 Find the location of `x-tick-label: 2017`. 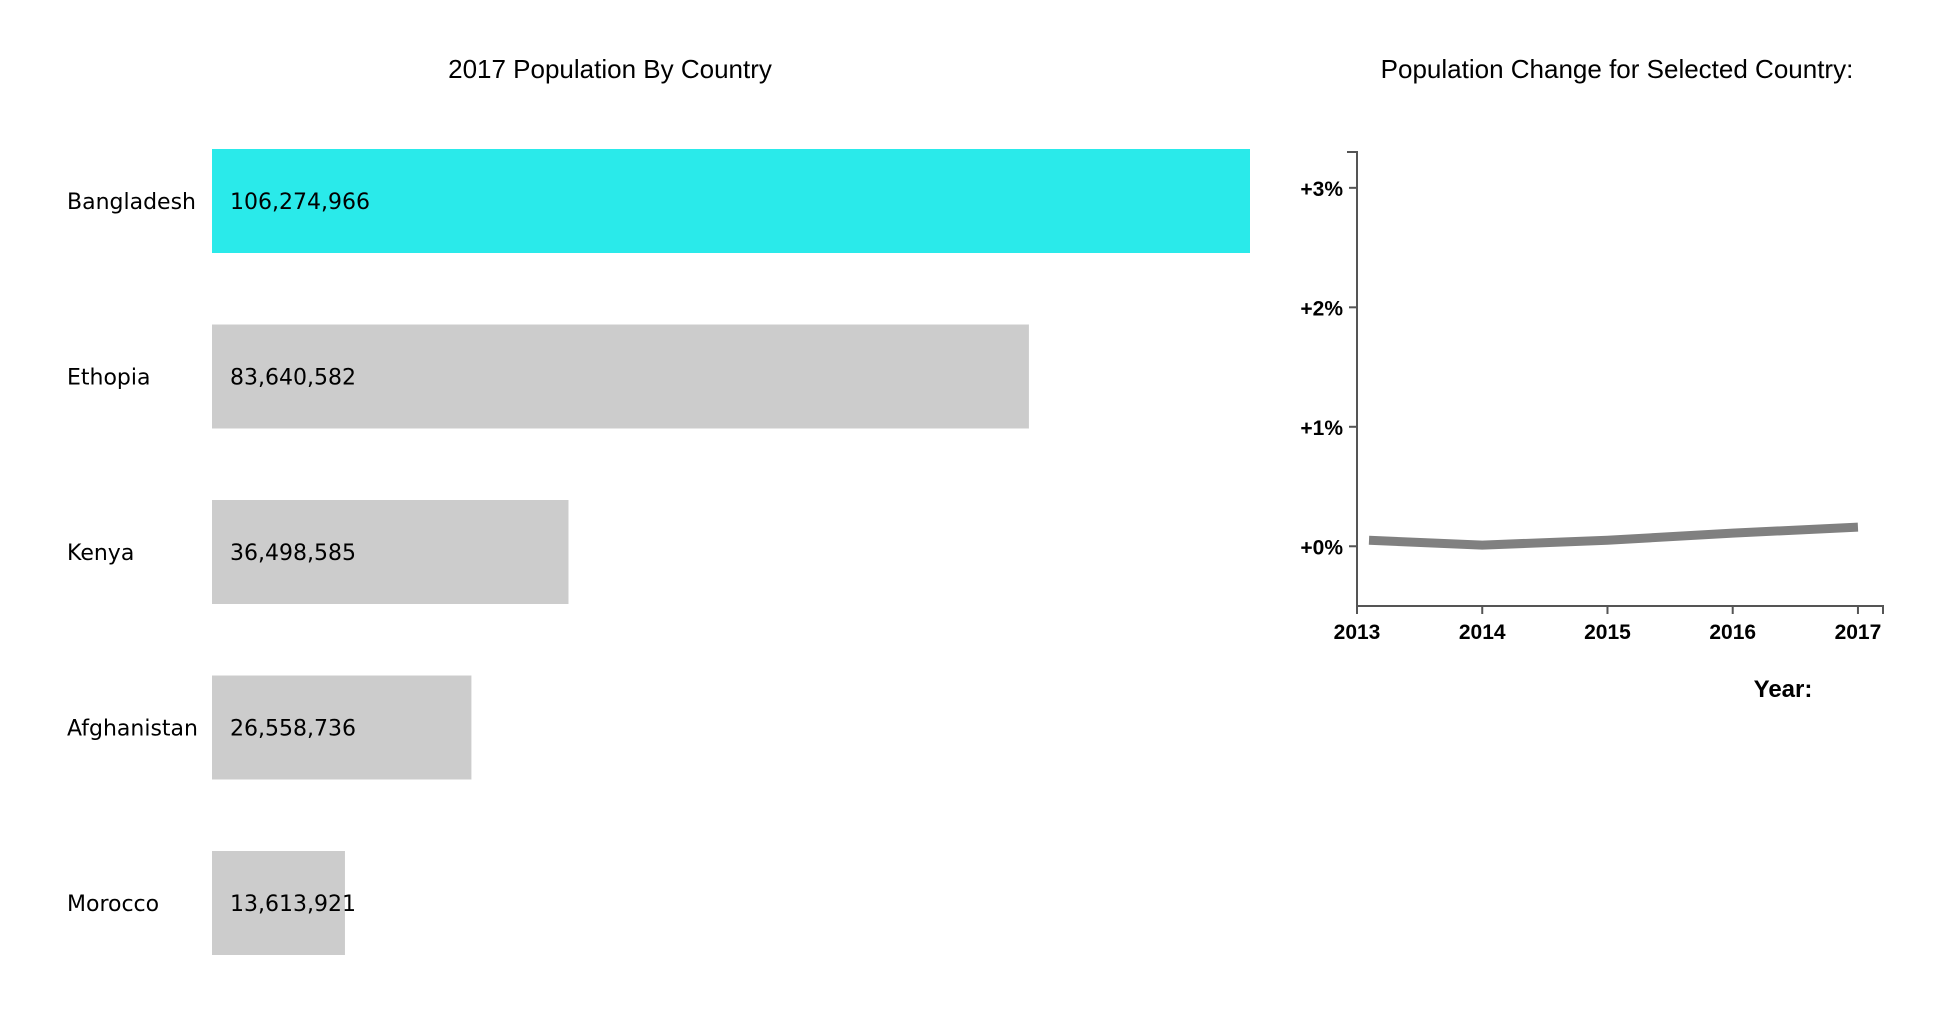

x-tick-label: 2017 is located at coordinates (1858, 632).